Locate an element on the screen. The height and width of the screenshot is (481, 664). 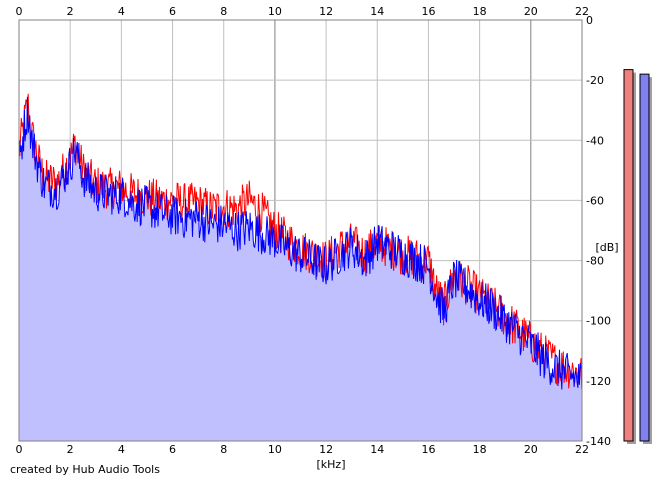
y-tick-labels: 0 -20 -40 -60 -80 -100 -120 -140 is located at coordinates (598, 231).